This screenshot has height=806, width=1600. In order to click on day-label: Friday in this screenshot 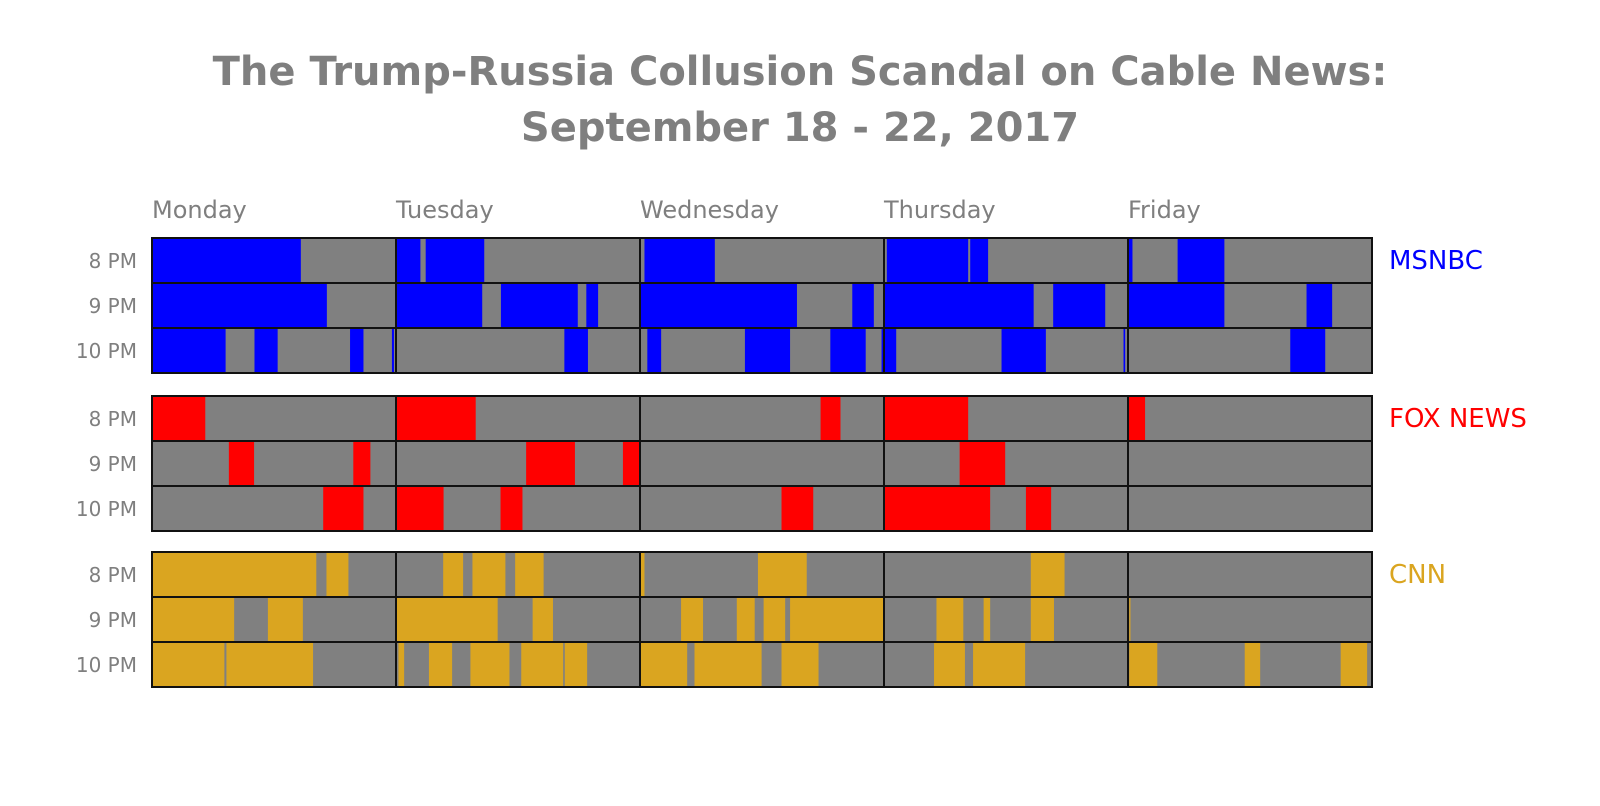, I will do `click(1164, 210)`.